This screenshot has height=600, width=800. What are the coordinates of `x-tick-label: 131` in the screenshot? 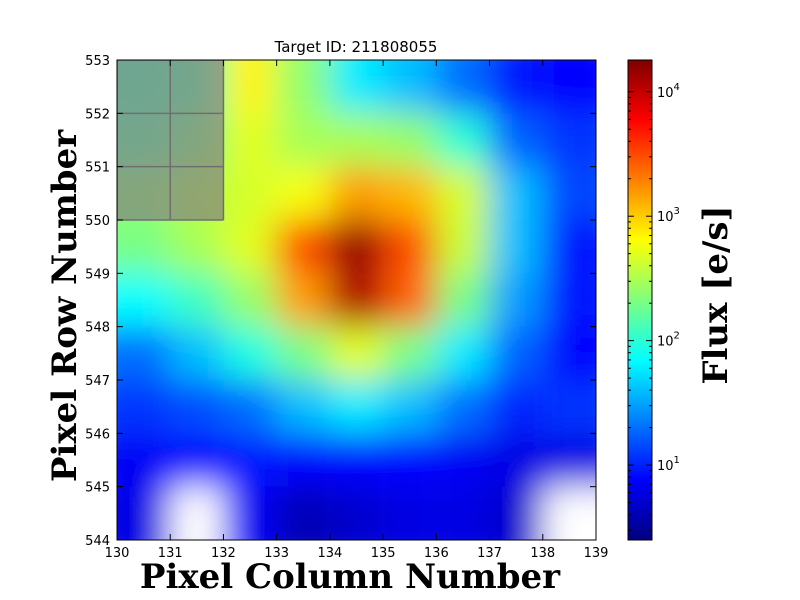 It's located at (170, 553).